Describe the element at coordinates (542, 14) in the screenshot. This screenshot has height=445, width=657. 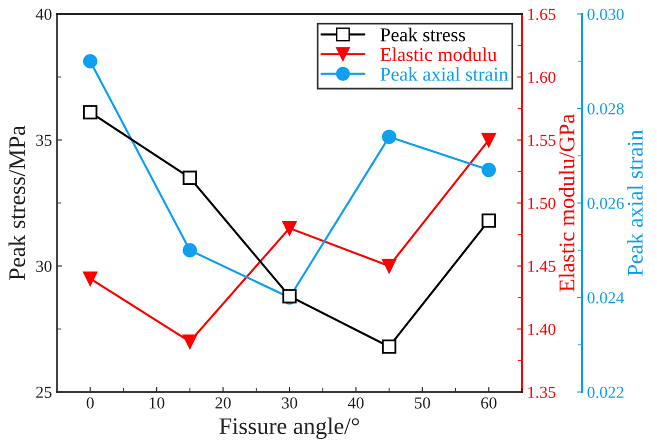
I see `y2-tick-label: 1.65` at that location.